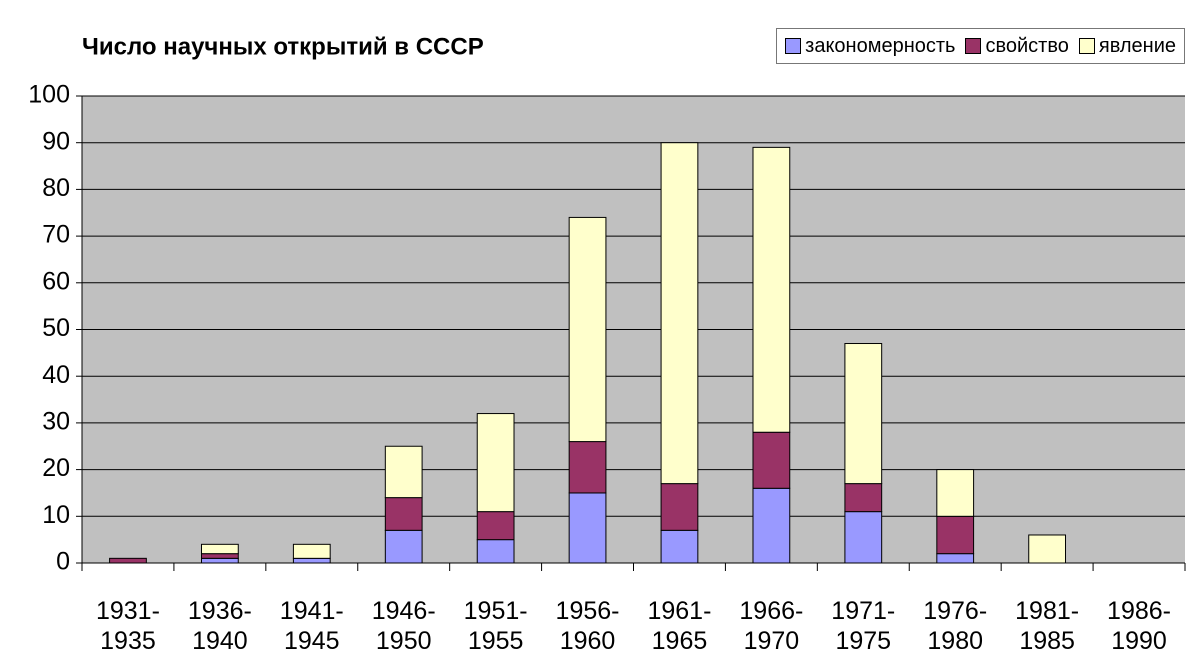 This screenshot has width=1200, height=670. What do you see at coordinates (56, 422) in the screenshot?
I see `y-tick-label: 30` at bounding box center [56, 422].